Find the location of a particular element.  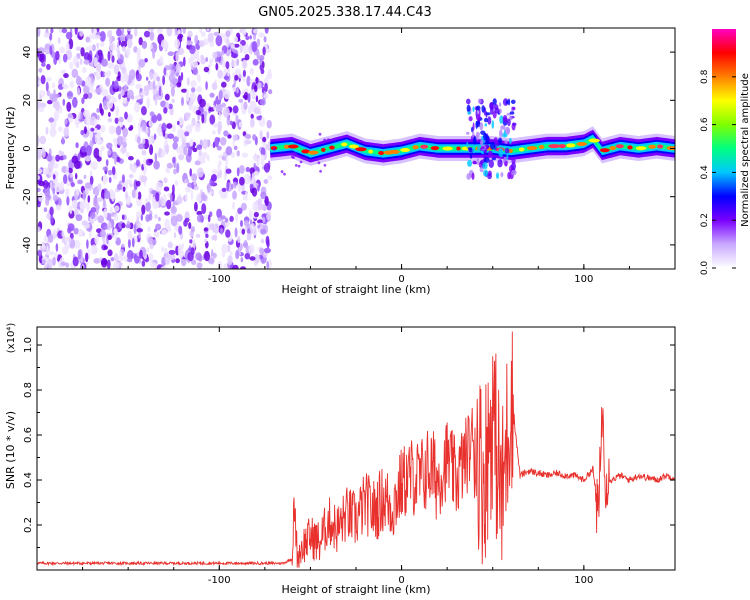

figure-title: GN05.2025.338.17.44.C43 is located at coordinates (345, 12).